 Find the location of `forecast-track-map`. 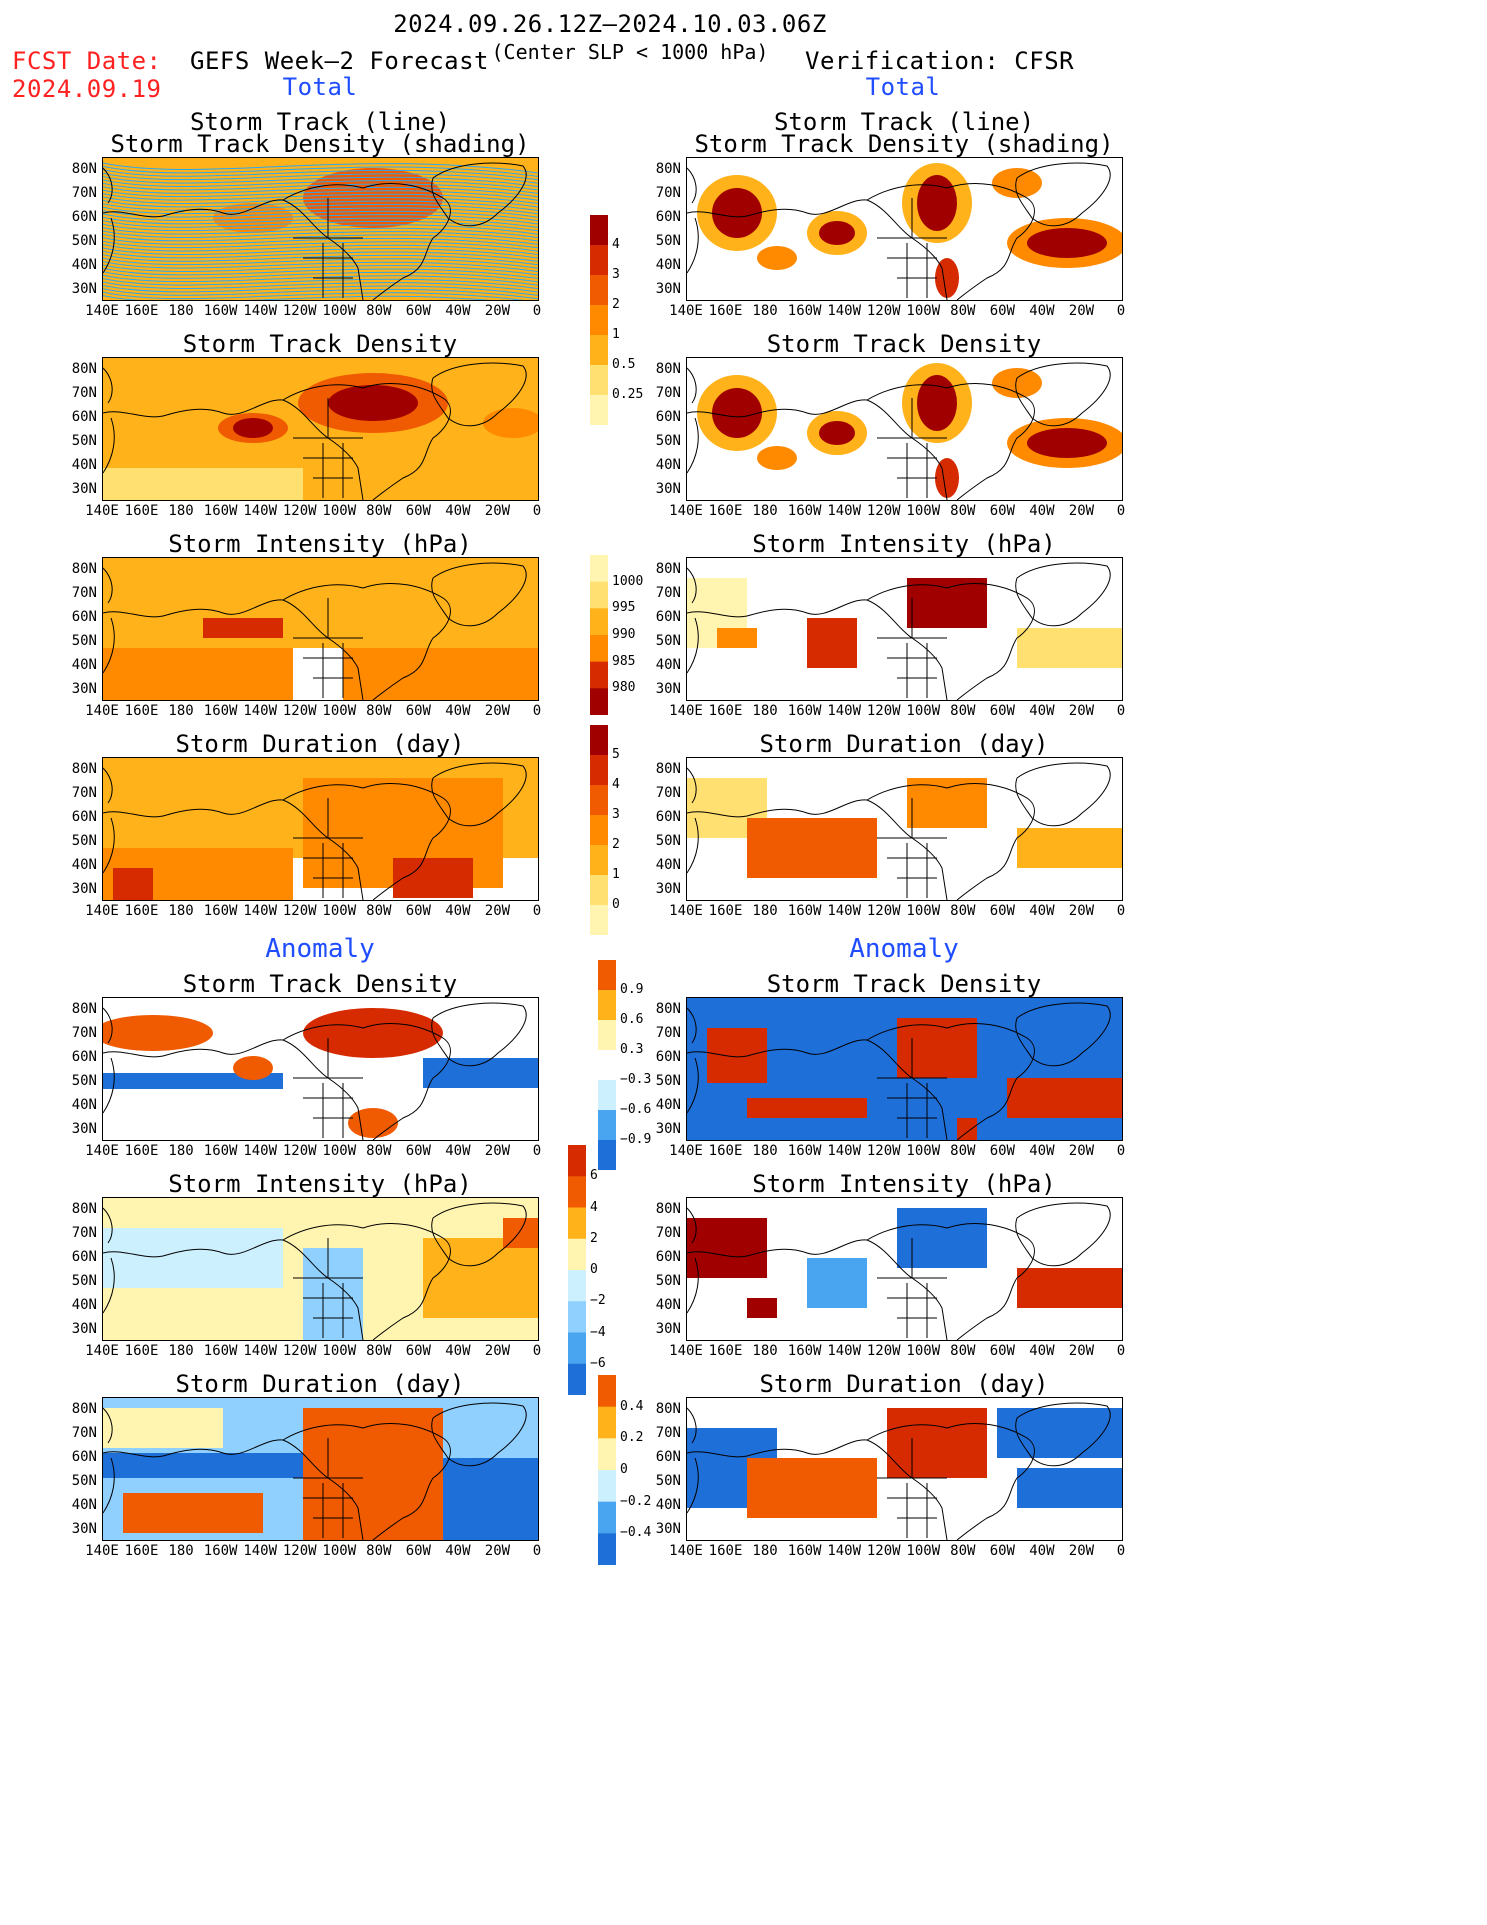

forecast-track-map is located at coordinates (320, 229).